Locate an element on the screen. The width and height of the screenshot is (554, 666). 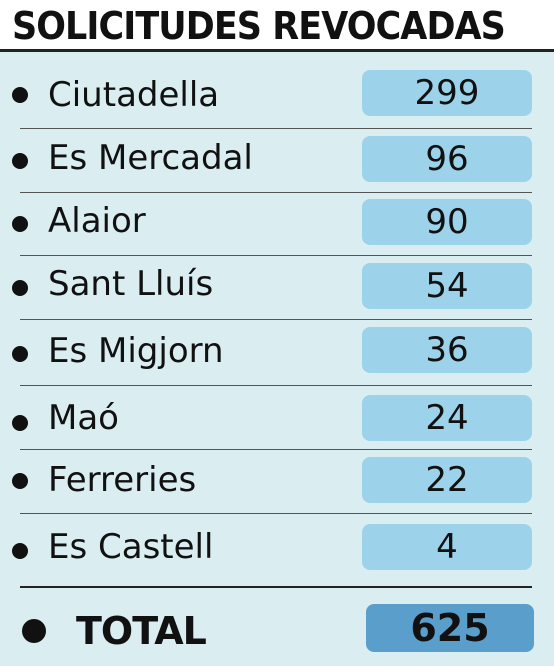
municipality-label: Ferreries is located at coordinates (122, 480).